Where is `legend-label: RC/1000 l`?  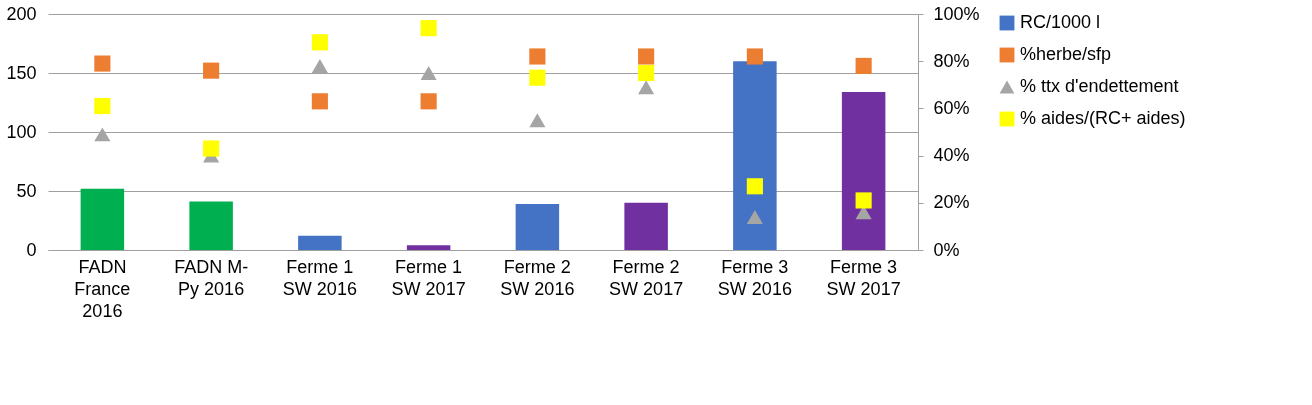 legend-label: RC/1000 l is located at coordinates (1060, 22).